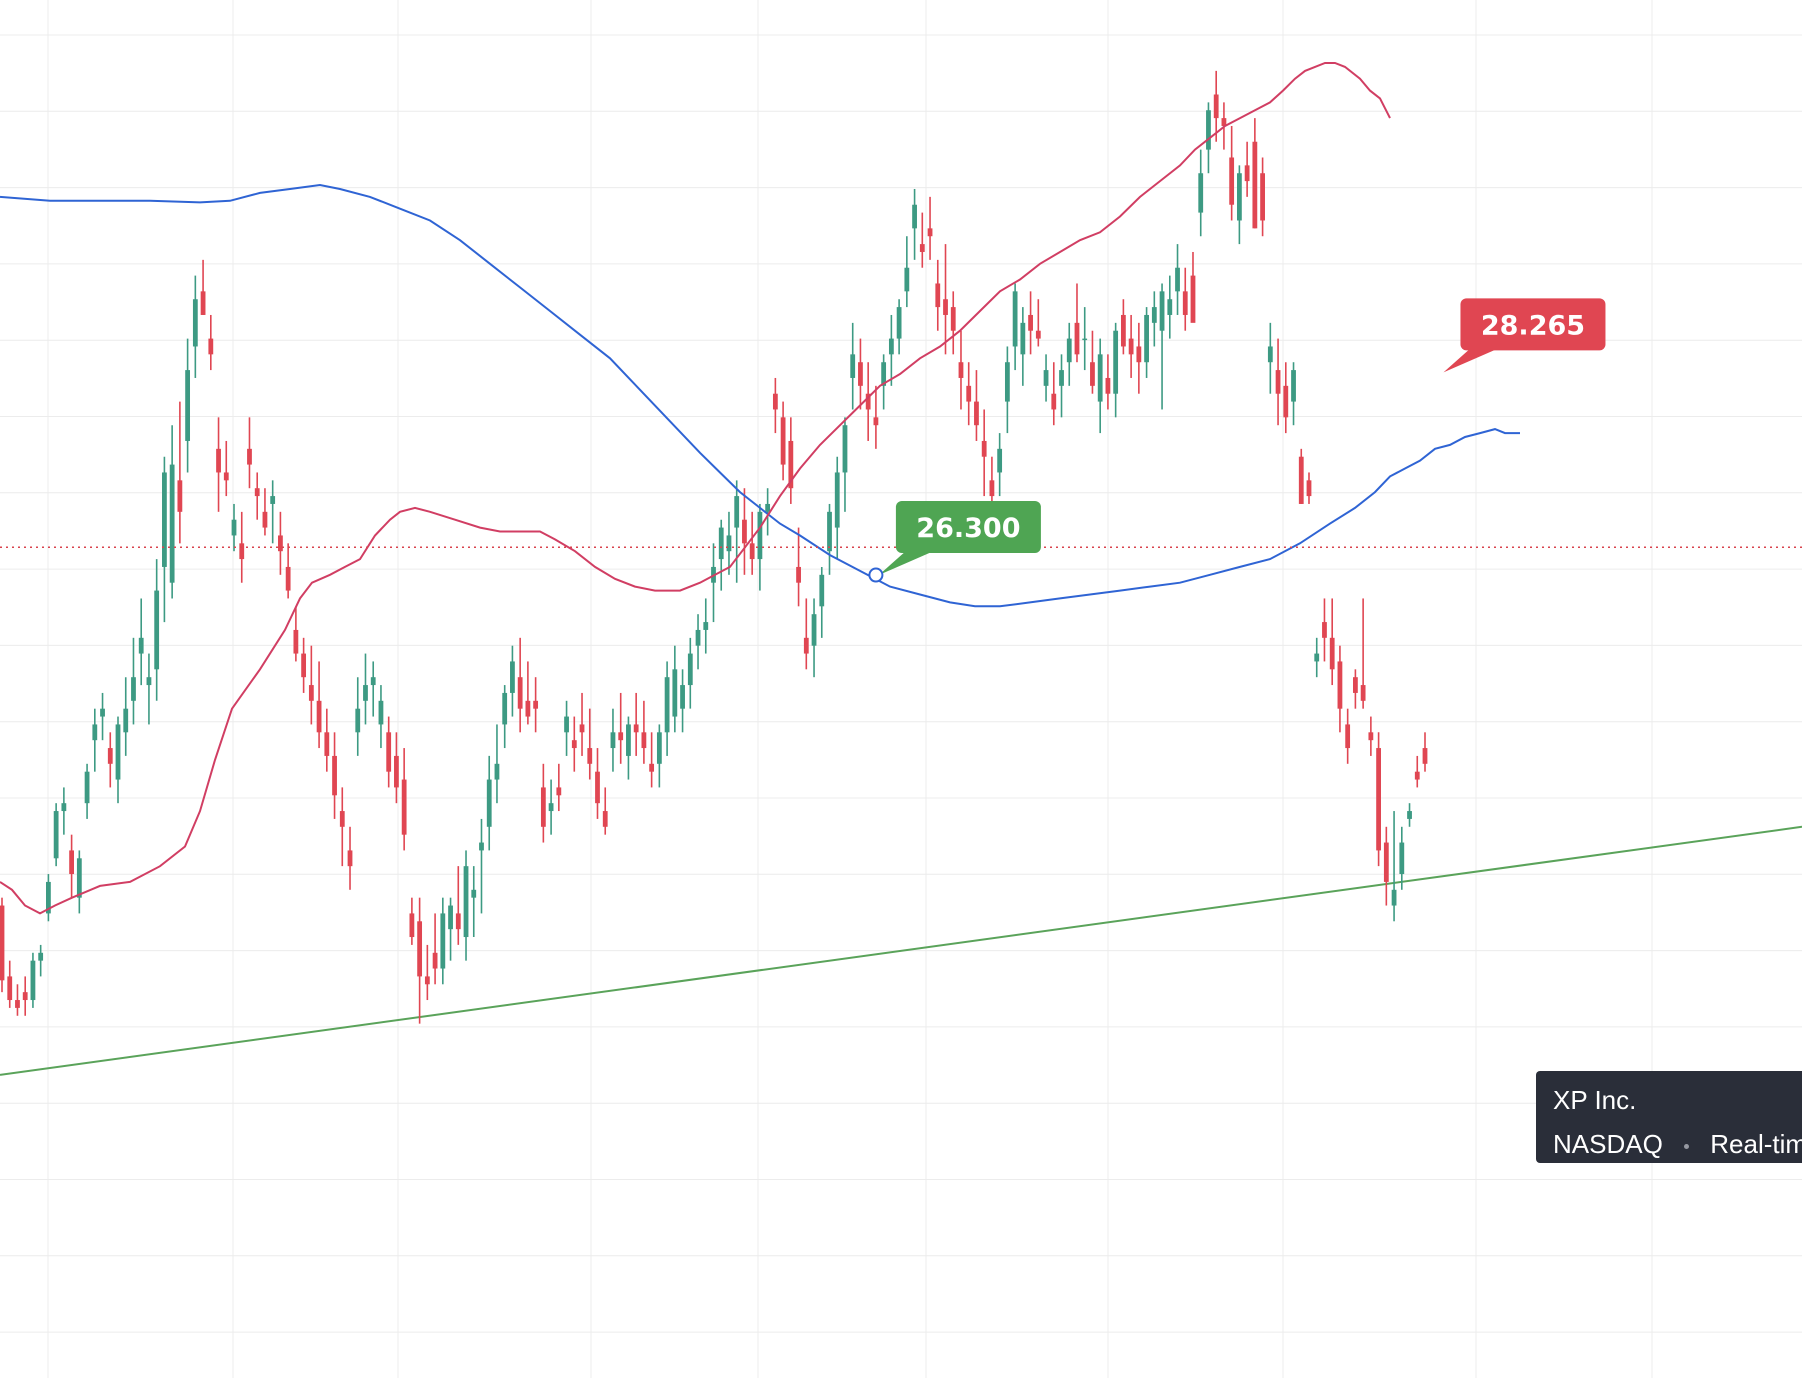 The width and height of the screenshot is (1802, 1378). What do you see at coordinates (1756, 1144) in the screenshot?
I see `feed-label: Real-time` at bounding box center [1756, 1144].